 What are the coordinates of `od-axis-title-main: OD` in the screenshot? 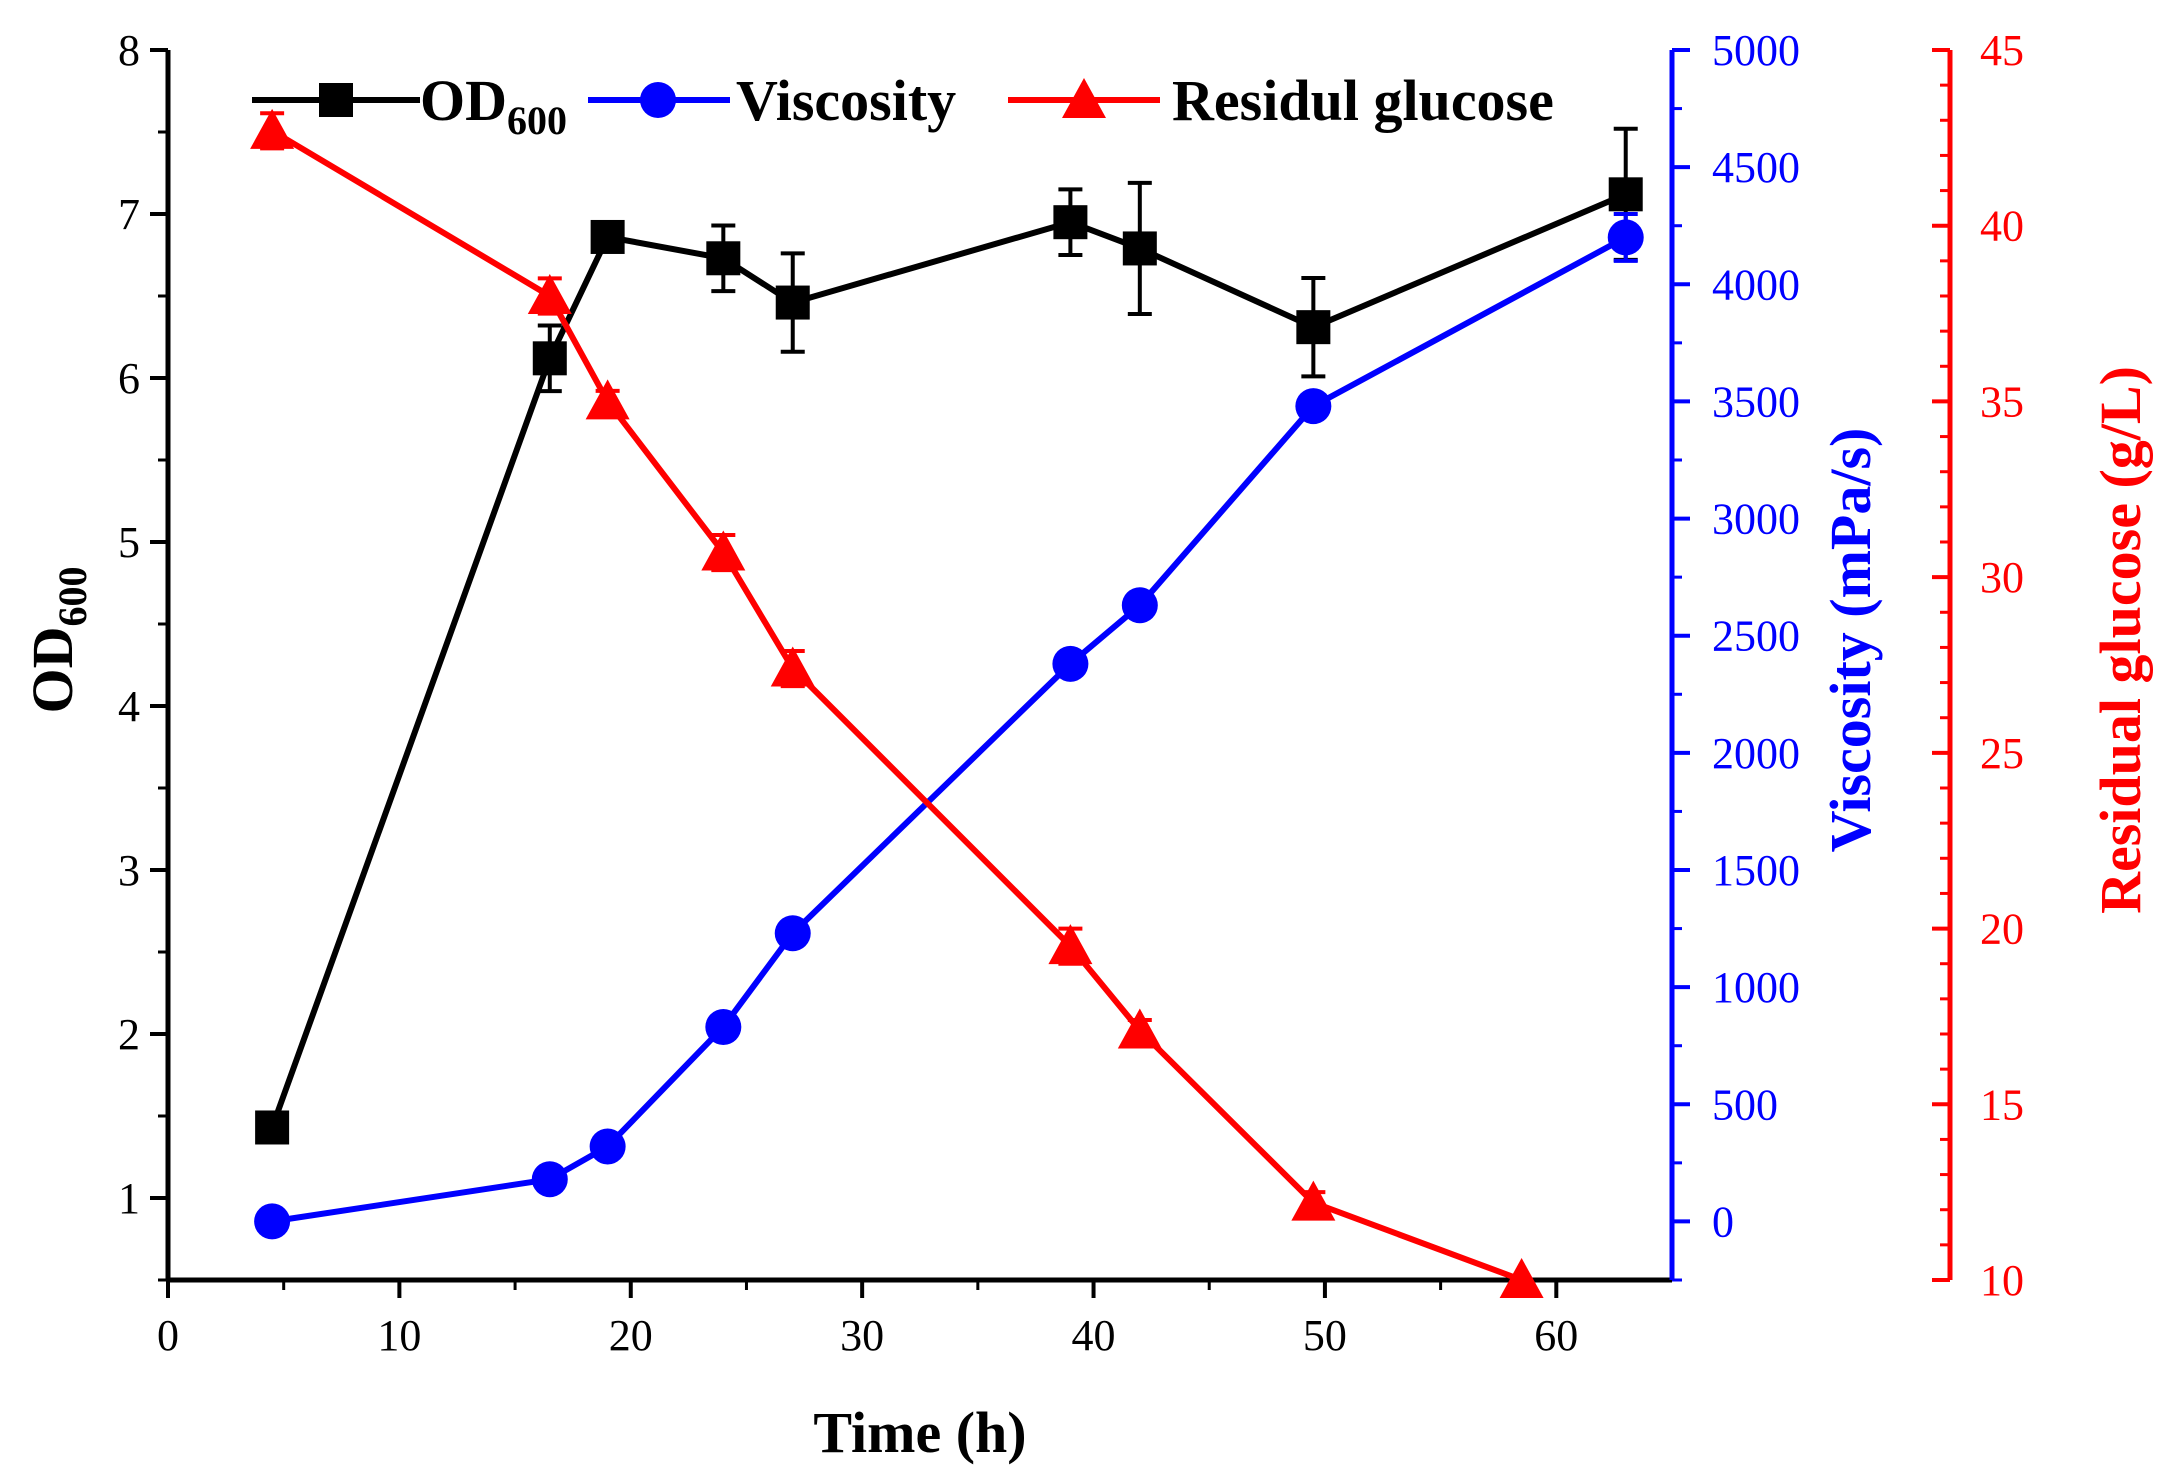 It's located at (52, 670).